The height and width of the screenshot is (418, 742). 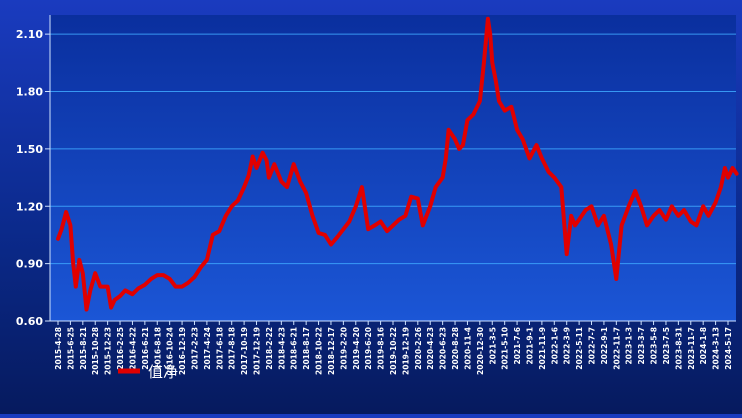 I want to click on x-tick-label: 2021-7-6, so click(x=517, y=346).